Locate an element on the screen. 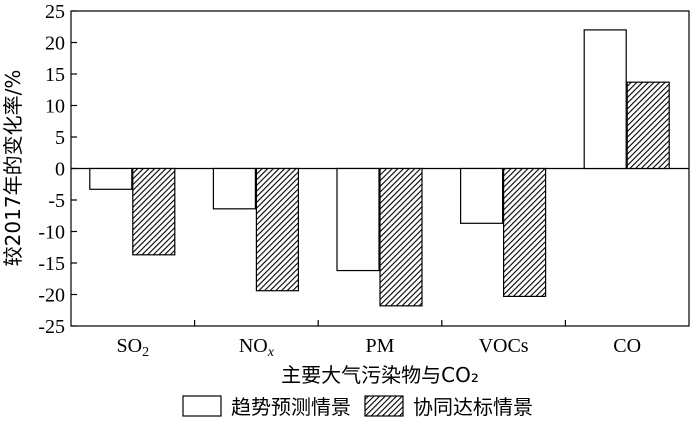  legend-swatch-synergy is located at coordinates (384, 406).